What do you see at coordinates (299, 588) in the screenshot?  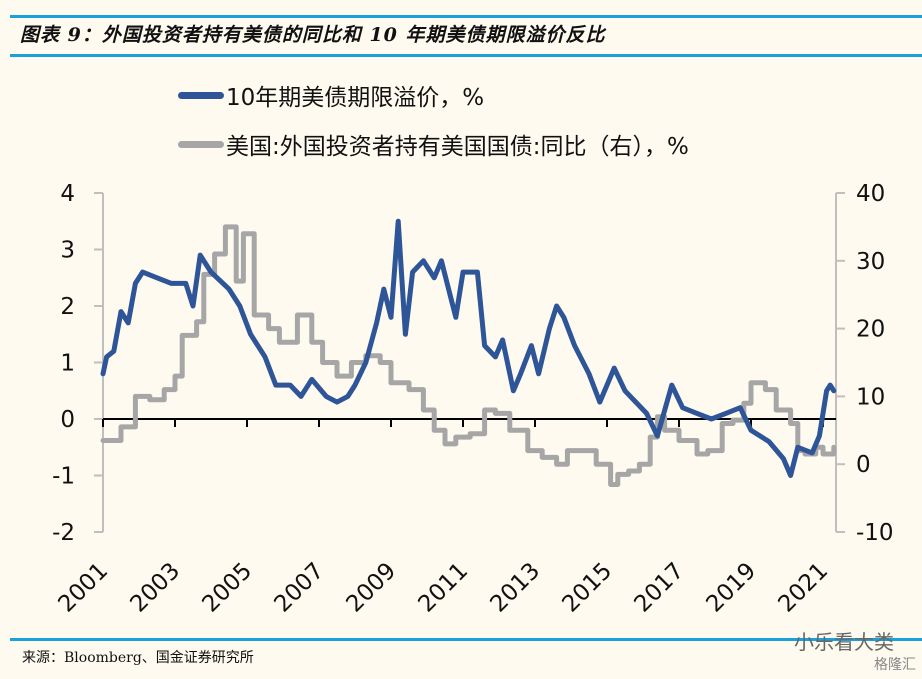 I see `x-axis-tick-label: 2007` at bounding box center [299, 588].